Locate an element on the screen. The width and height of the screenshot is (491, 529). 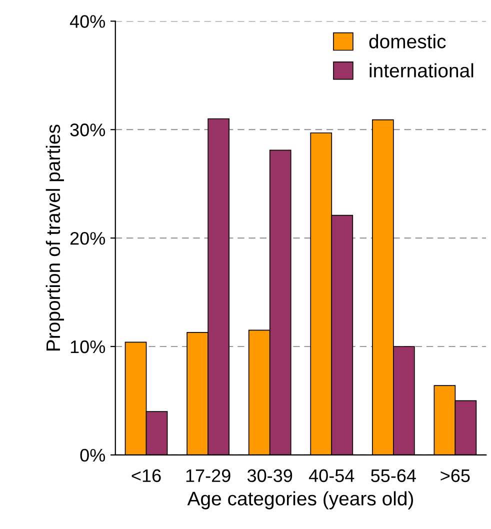
y-tick-label: 10% is located at coordinates (88, 347).